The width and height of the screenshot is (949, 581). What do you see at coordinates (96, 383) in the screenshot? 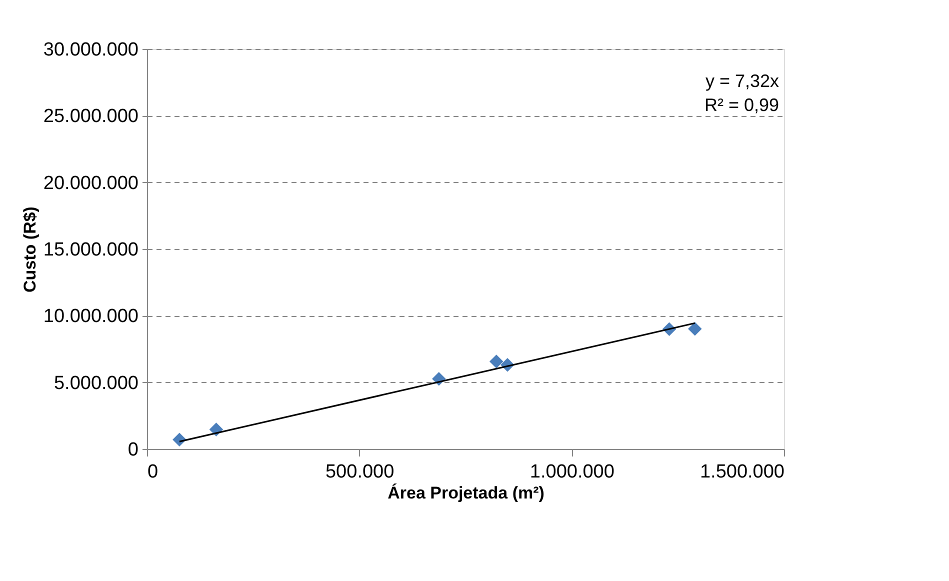
I see `y-tick-label: 5.000.000` at bounding box center [96, 383].